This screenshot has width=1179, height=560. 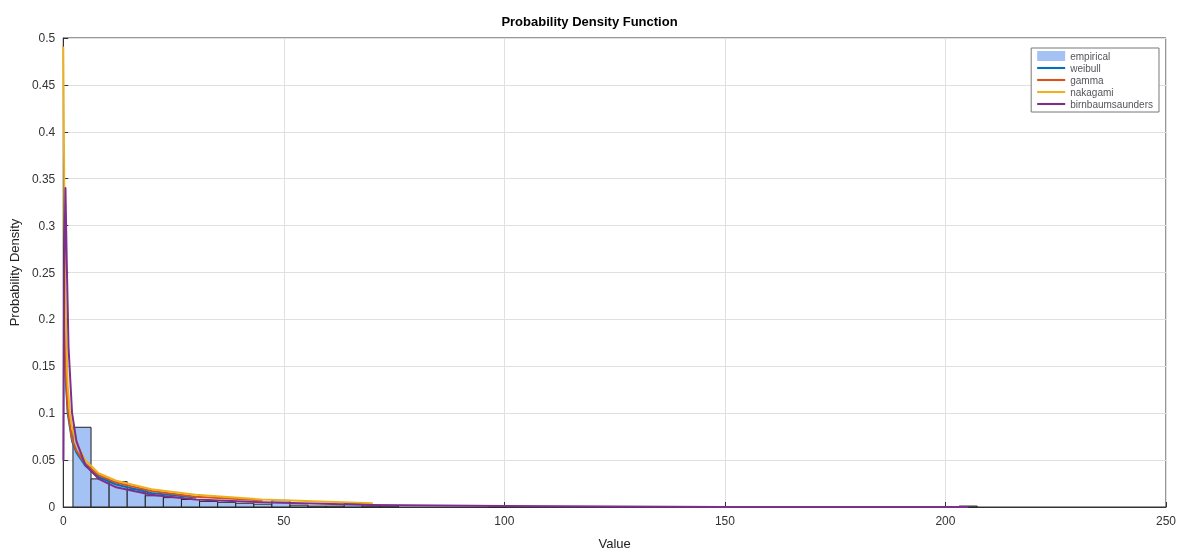 I want to click on x-tick-label: 250, so click(x=1166, y=521).